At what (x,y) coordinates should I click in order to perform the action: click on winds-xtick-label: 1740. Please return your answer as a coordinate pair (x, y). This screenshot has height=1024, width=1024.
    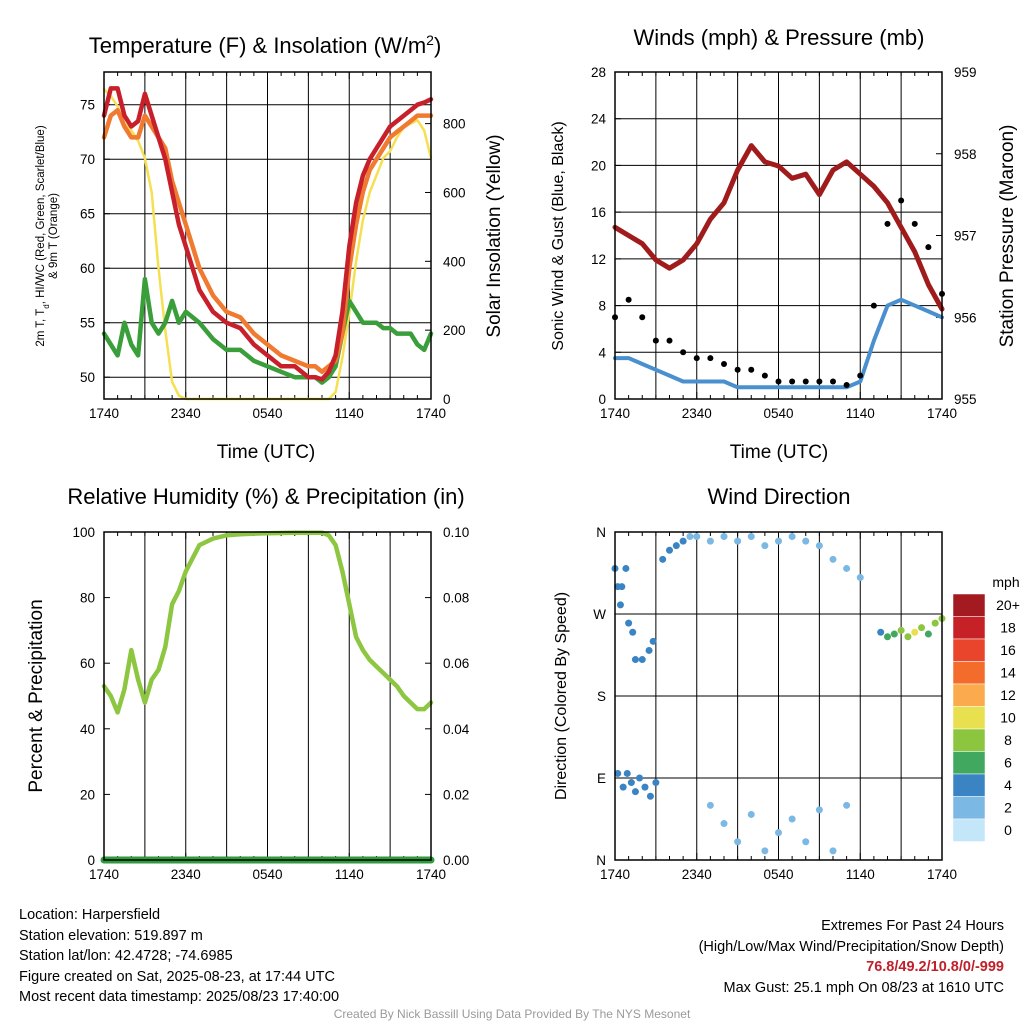
    Looking at the image, I should click on (942, 413).